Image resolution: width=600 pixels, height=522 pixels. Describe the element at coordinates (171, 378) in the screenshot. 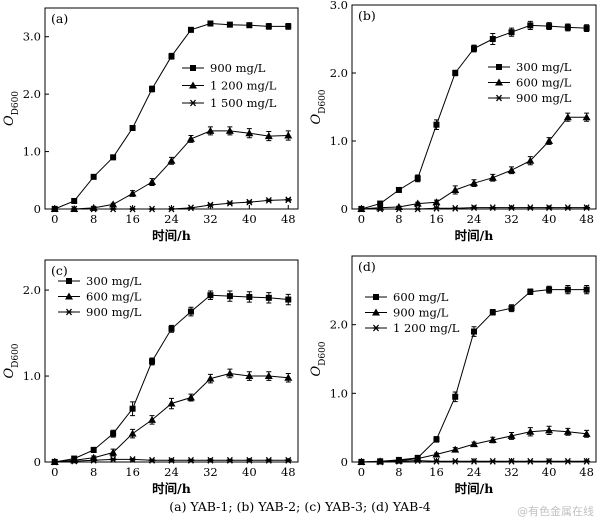

I see `series-line` at that location.